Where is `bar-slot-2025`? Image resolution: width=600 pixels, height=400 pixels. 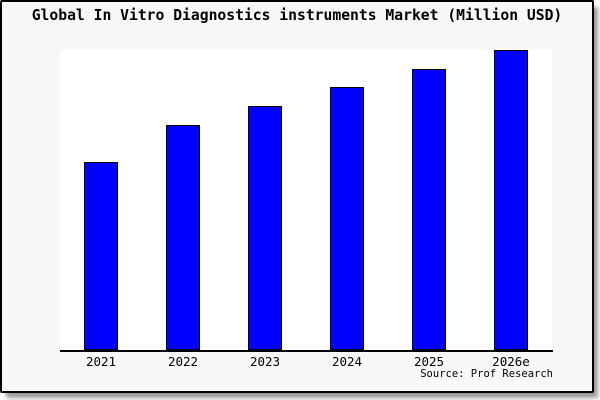
bar-slot-2025 is located at coordinates (429, 209).